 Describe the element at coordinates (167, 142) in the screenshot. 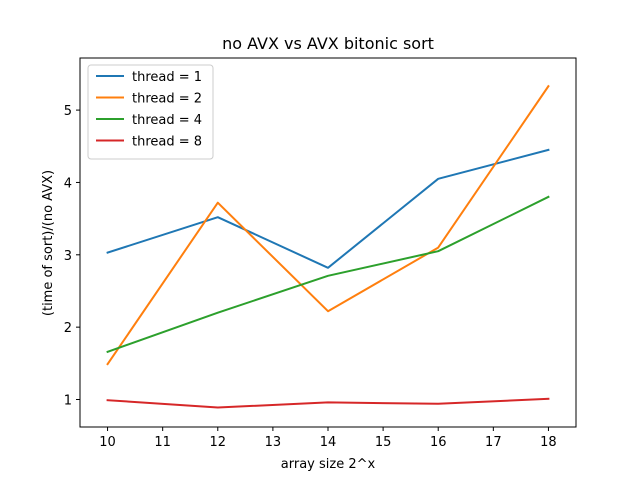

I see `legend-label-4: thread = 8` at that location.